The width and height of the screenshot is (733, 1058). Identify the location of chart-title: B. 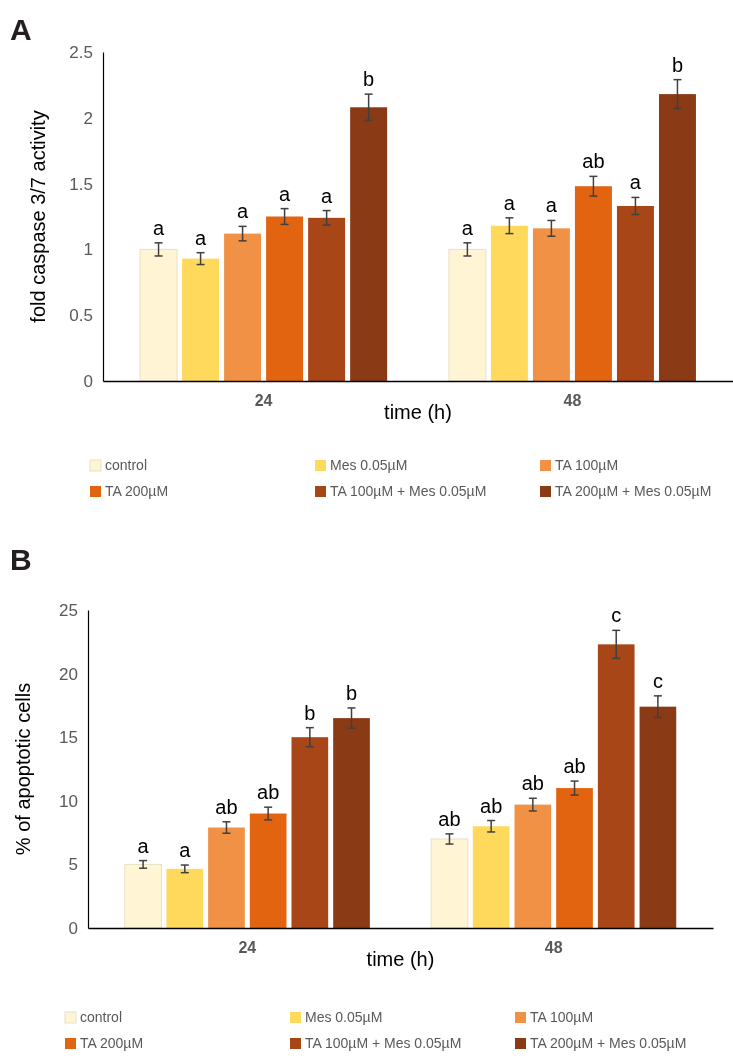
(21, 559).